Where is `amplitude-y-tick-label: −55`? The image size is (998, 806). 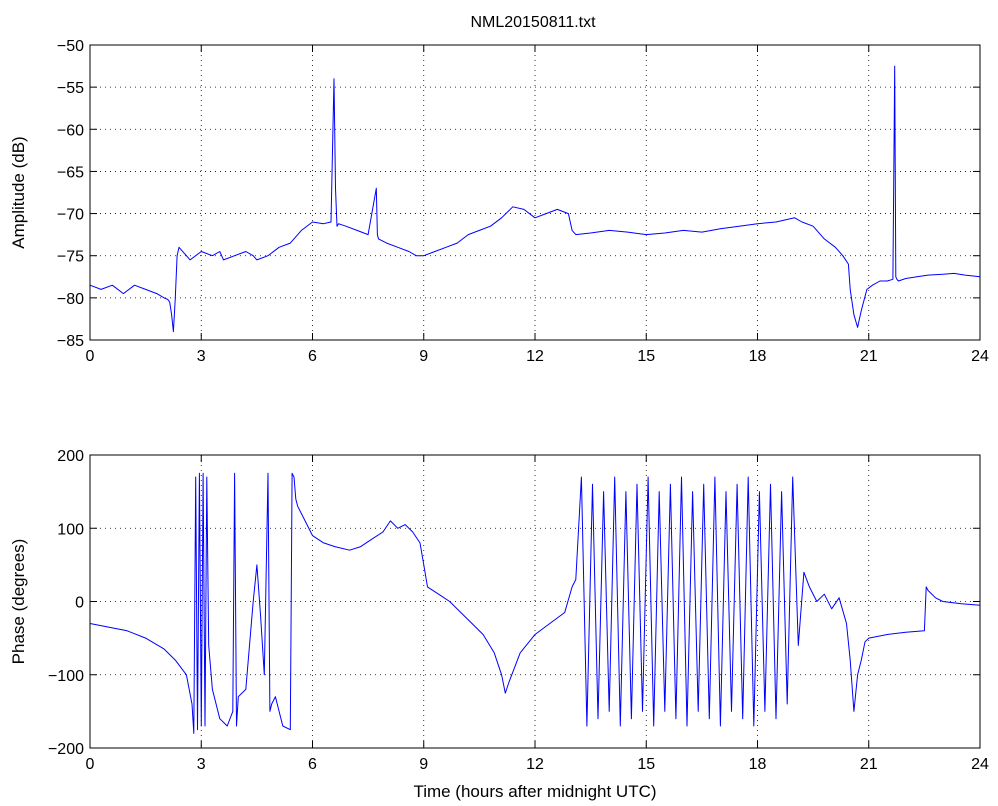
amplitude-y-tick-label: −55 is located at coordinates (70, 88).